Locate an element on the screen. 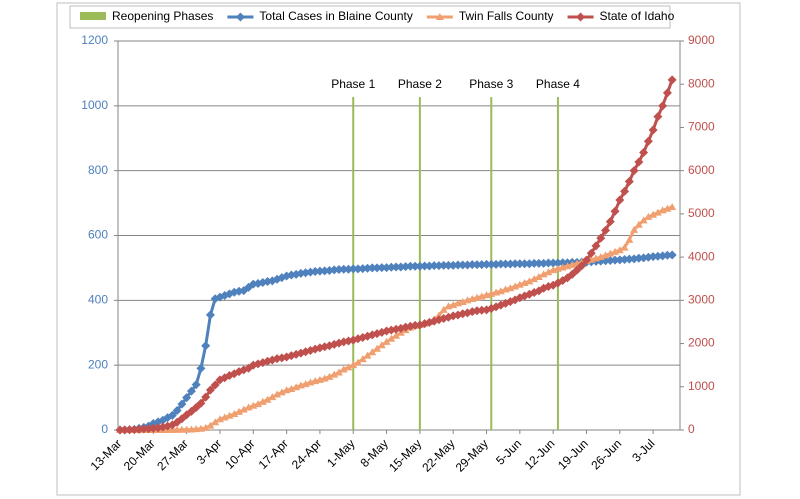  y-tick-label: 600 is located at coordinates (98, 235).